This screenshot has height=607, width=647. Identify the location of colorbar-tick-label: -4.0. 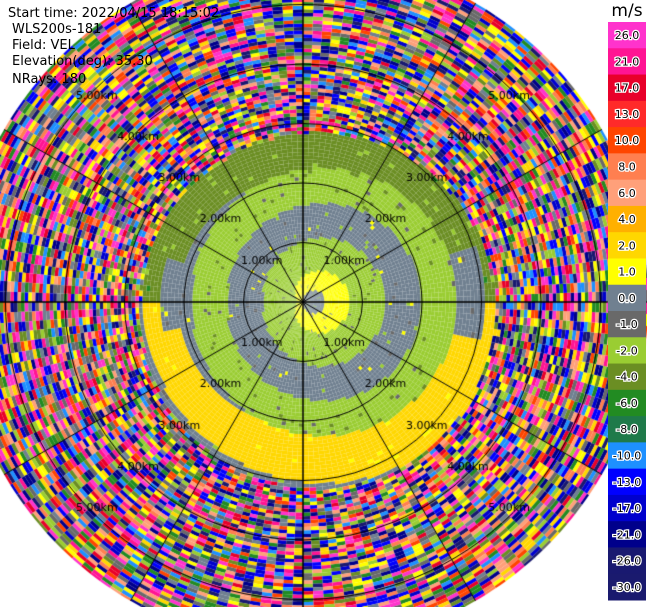
(626, 377).